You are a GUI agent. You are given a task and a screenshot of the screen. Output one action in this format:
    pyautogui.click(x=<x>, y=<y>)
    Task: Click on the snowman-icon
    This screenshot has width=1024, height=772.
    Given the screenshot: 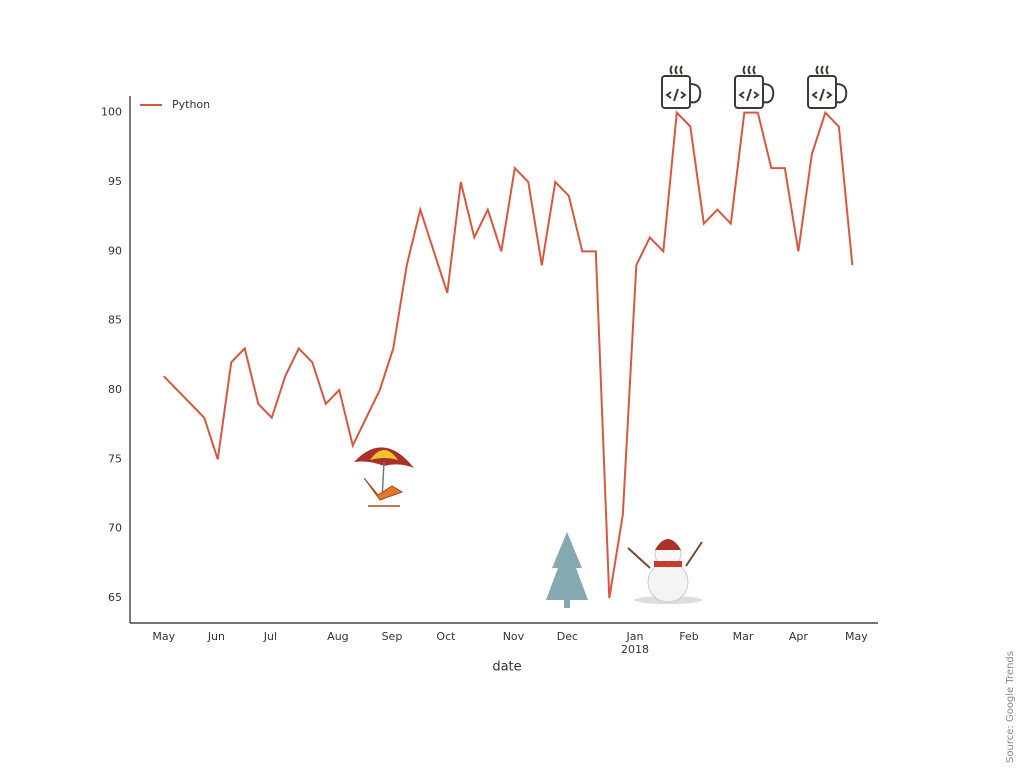 What is the action you would take?
    pyautogui.click(x=665, y=571)
    